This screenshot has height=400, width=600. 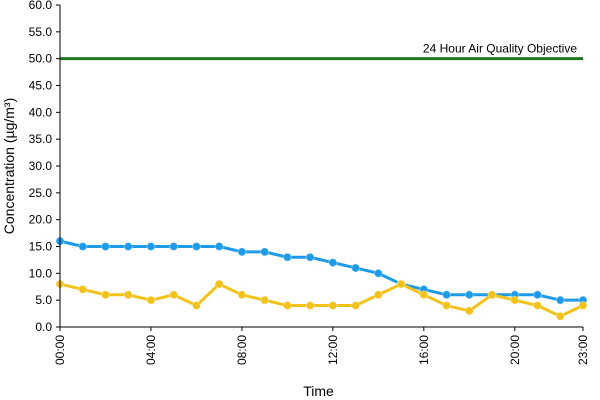 What do you see at coordinates (41, 166) in the screenshot?
I see `y-tick-label: 30.0` at bounding box center [41, 166].